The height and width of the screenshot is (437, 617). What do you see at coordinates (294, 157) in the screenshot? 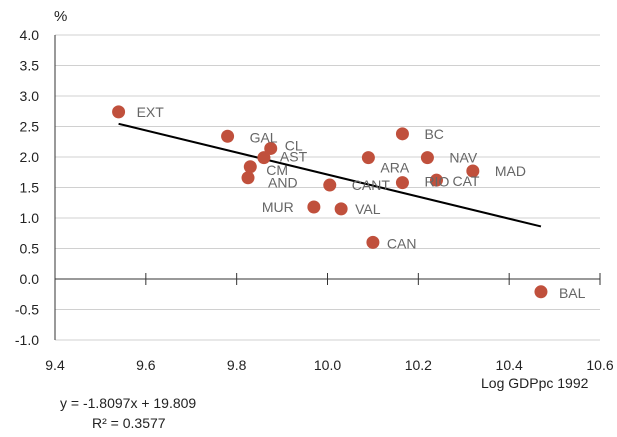
I see `point-label: AST` at bounding box center [294, 157].